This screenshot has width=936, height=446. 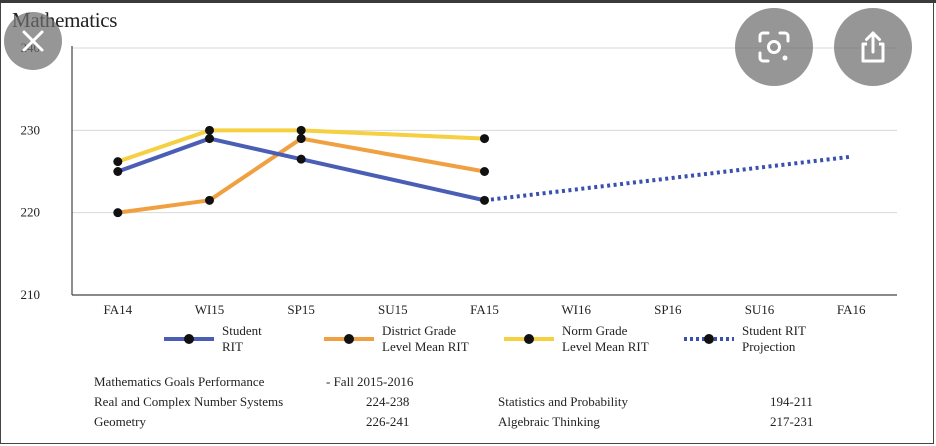 What do you see at coordinates (709, 339) in the screenshot?
I see `legend-swatch-projection` at bounding box center [709, 339].